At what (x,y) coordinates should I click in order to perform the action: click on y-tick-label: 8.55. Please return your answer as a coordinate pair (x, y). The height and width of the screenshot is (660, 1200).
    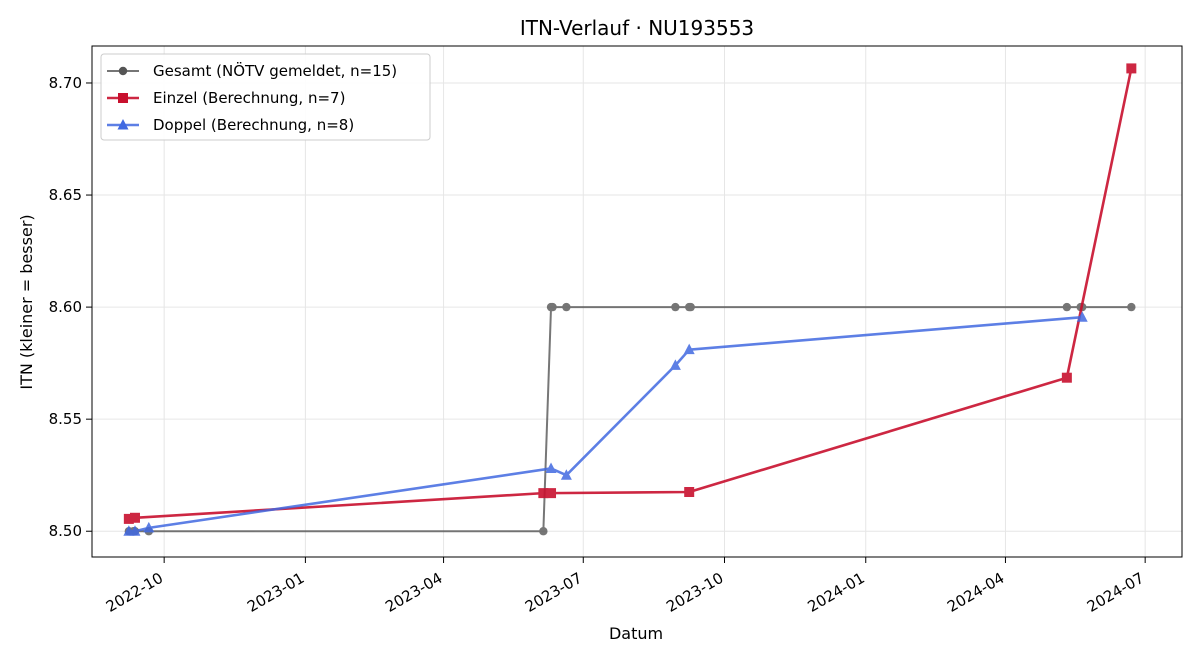
    Looking at the image, I should click on (65, 419).